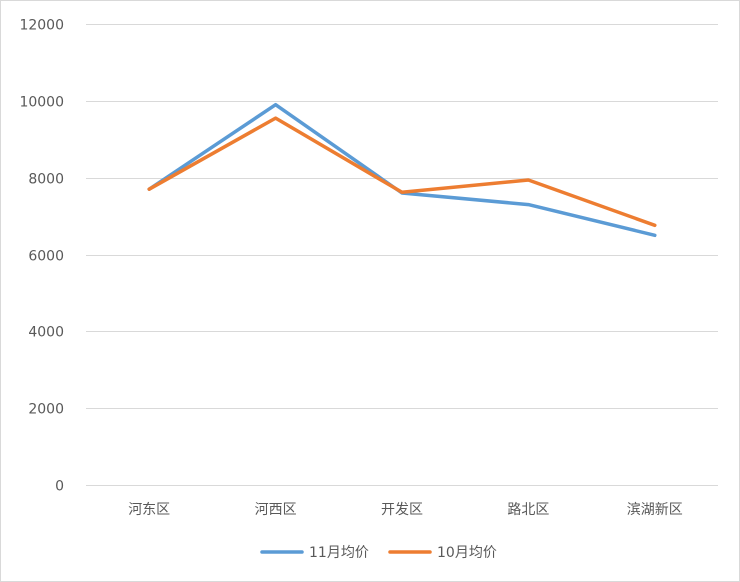 This screenshot has width=740, height=582. What do you see at coordinates (276, 510) in the screenshot?
I see `x-tick-label: 河西区` at bounding box center [276, 510].